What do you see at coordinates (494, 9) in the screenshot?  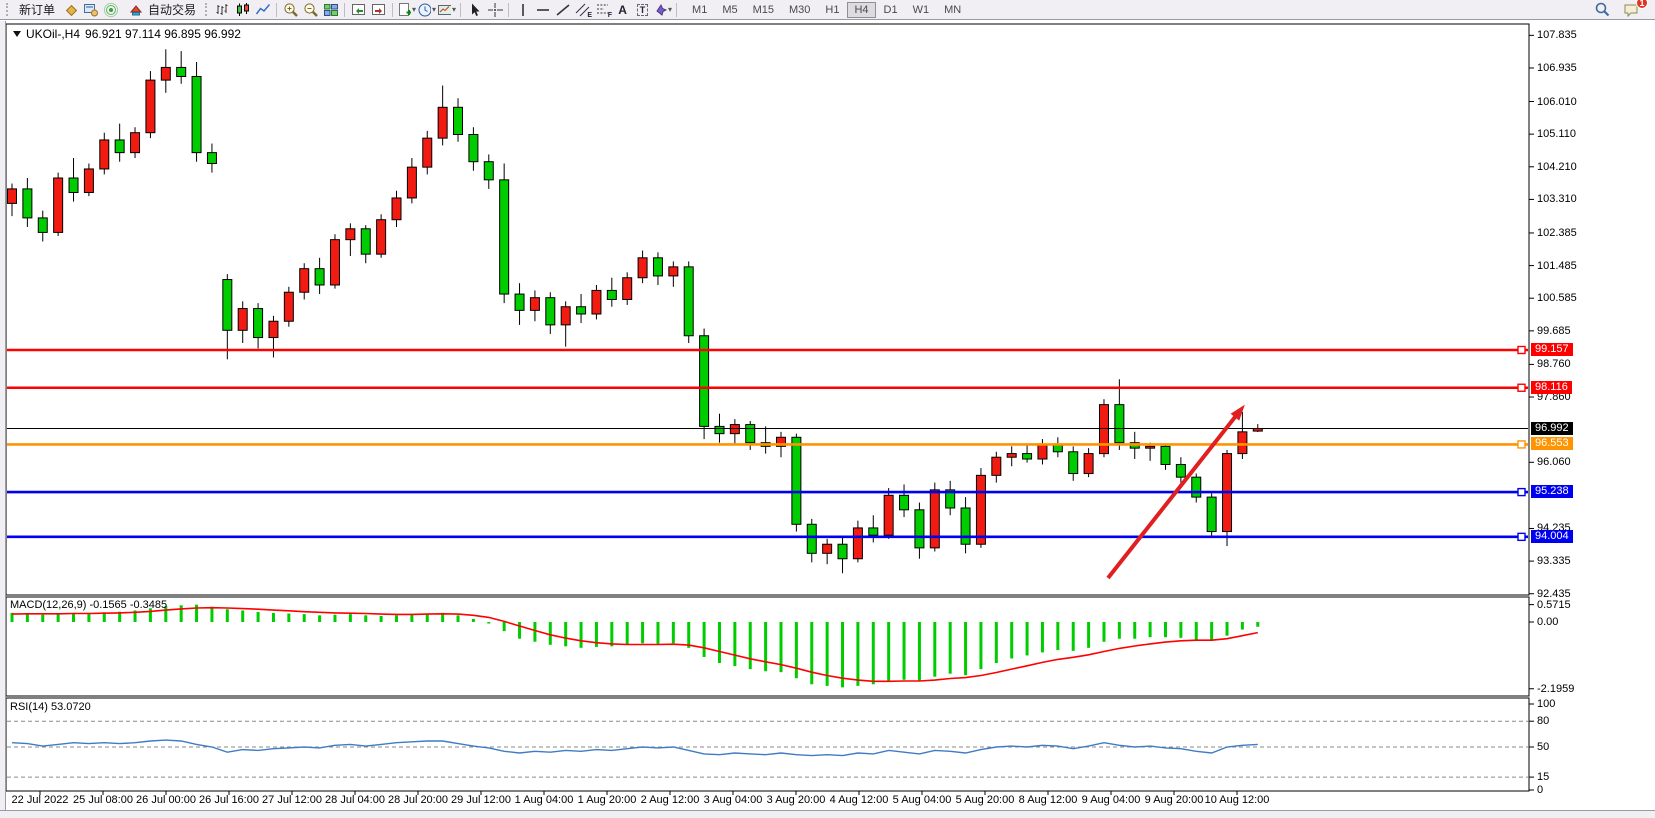 I see `crosshair-icon` at bounding box center [494, 9].